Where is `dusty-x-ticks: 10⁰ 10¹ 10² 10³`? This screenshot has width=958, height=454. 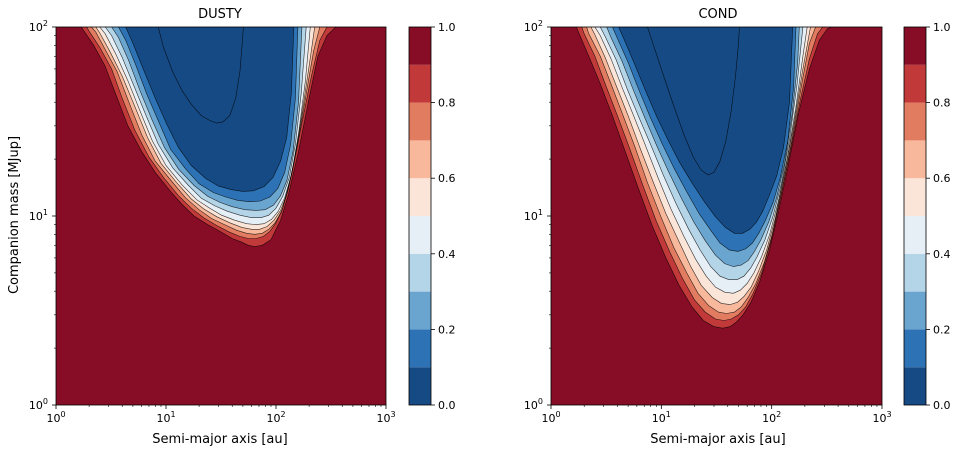 dusty-x-ticks: 10⁰ 10¹ 10² 10³ is located at coordinates (221, 415).